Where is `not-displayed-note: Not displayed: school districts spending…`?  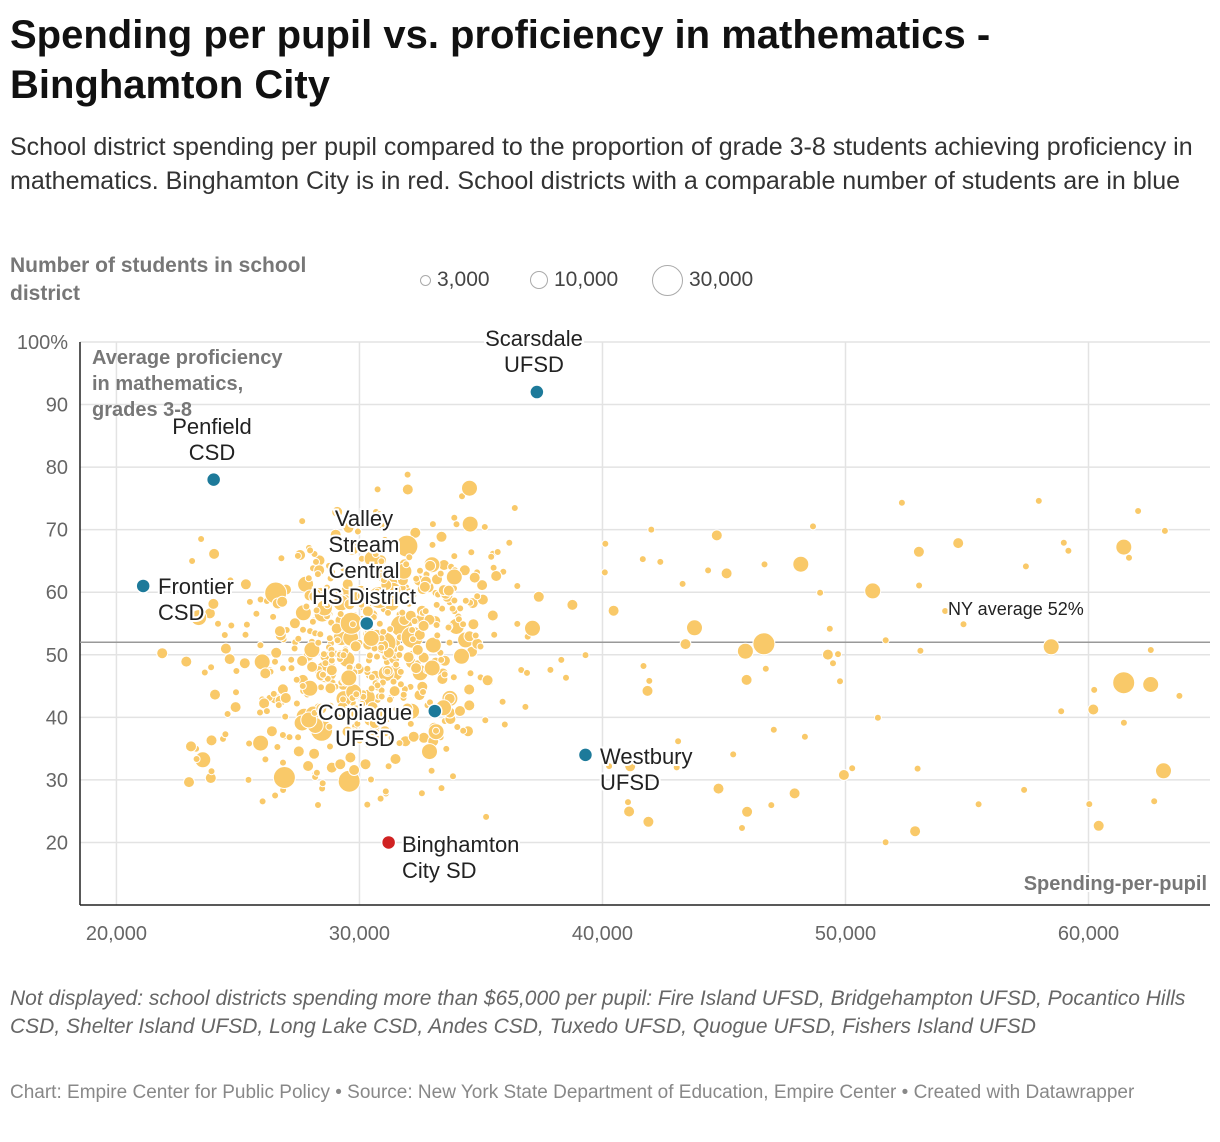
not-displayed-note: Not displayed: school districts spending… is located at coordinates (598, 1012).